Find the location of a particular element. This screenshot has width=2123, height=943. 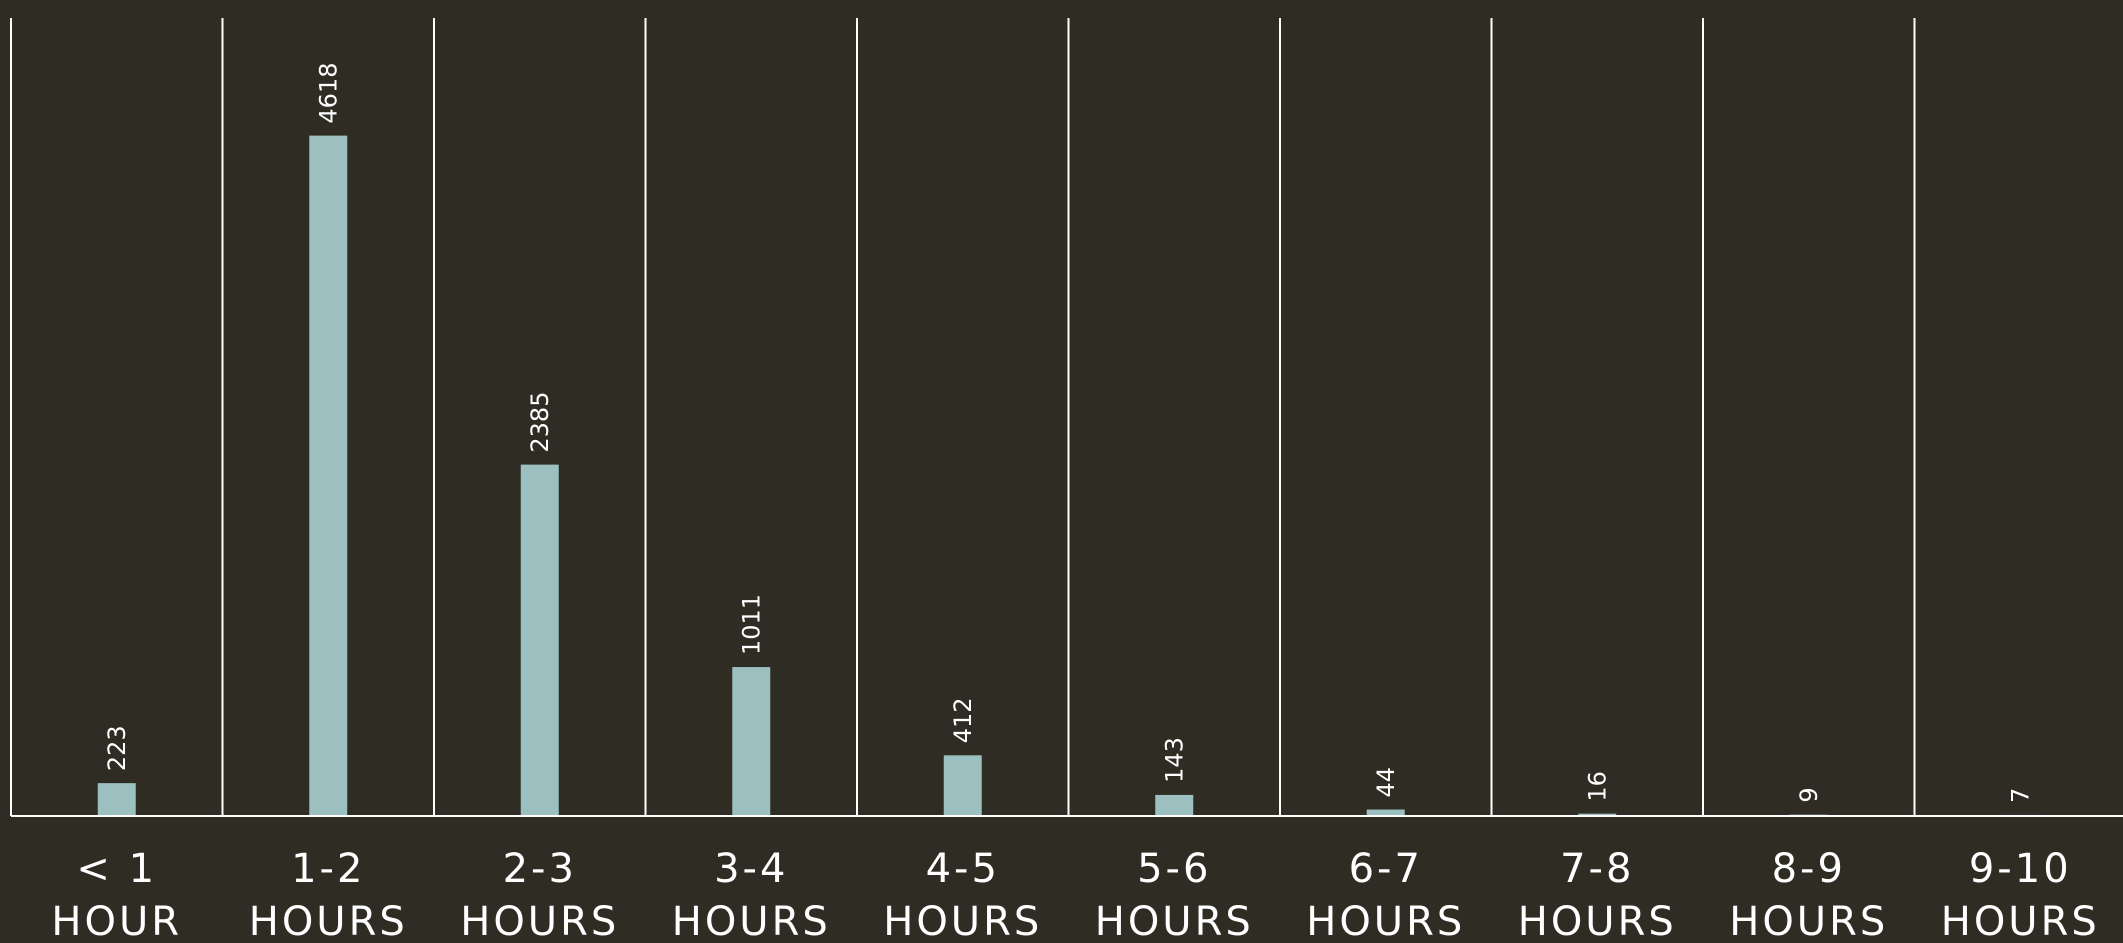

category-label: 3-4 is located at coordinates (751, 869).